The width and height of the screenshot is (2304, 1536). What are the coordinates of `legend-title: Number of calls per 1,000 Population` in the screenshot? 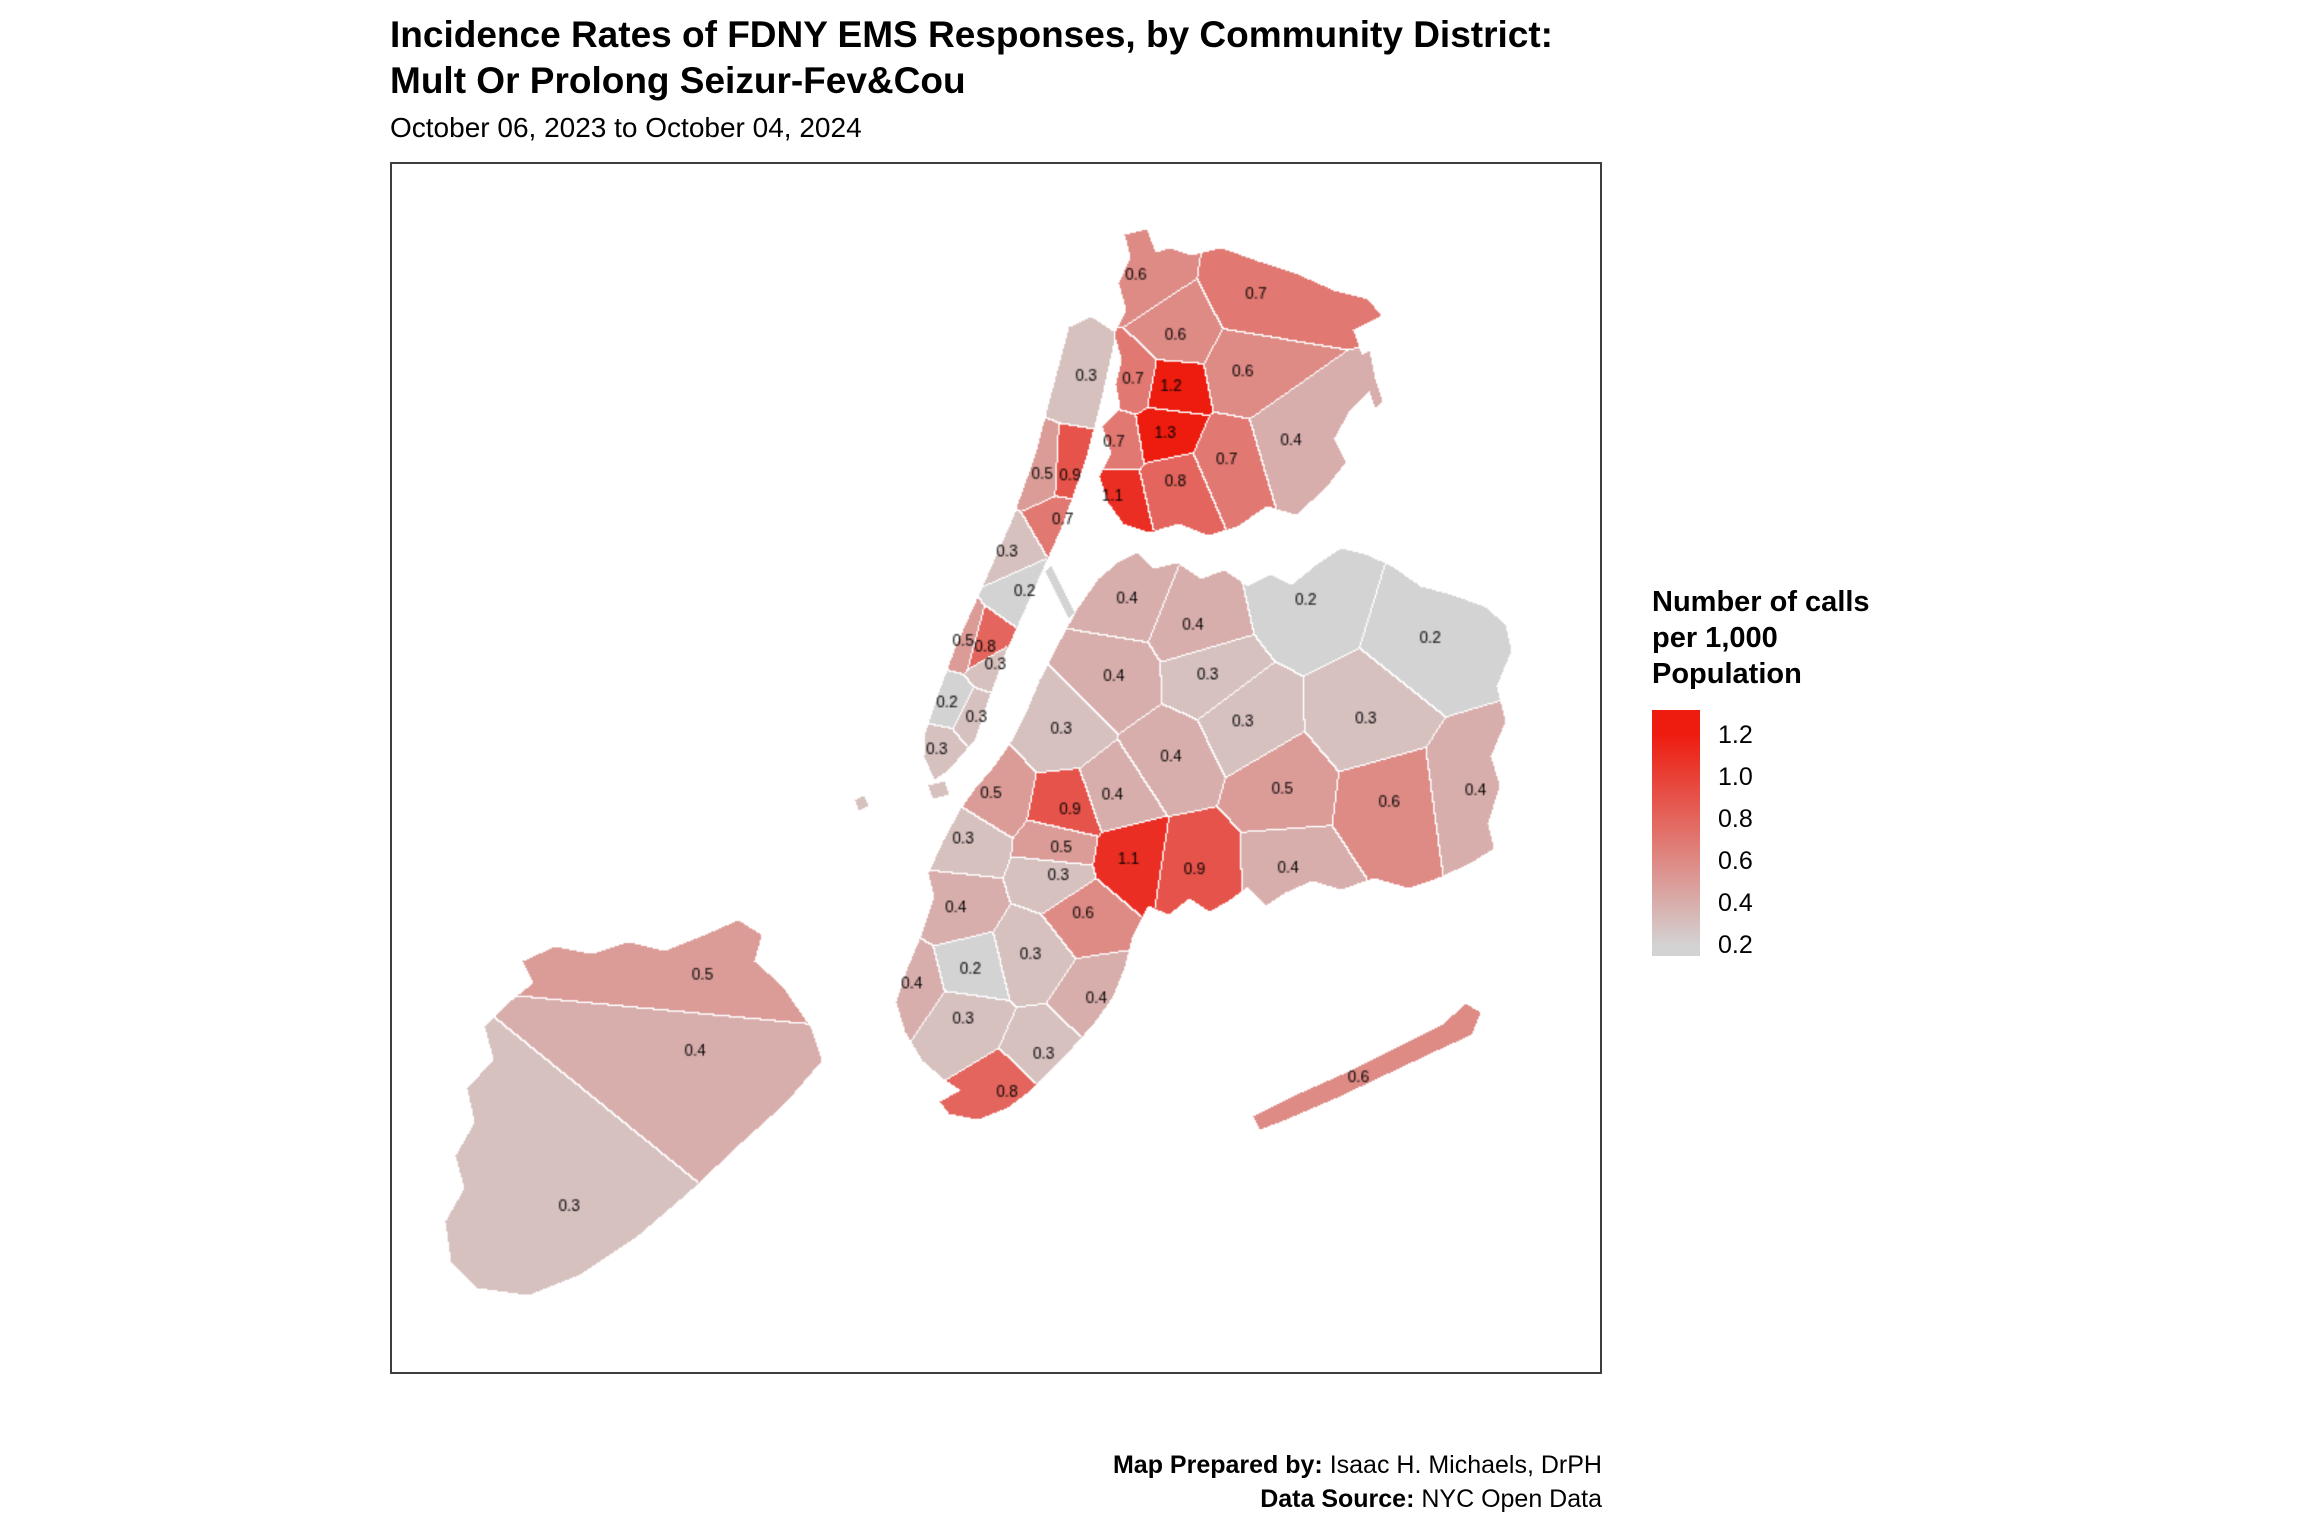 It's located at (1817, 638).